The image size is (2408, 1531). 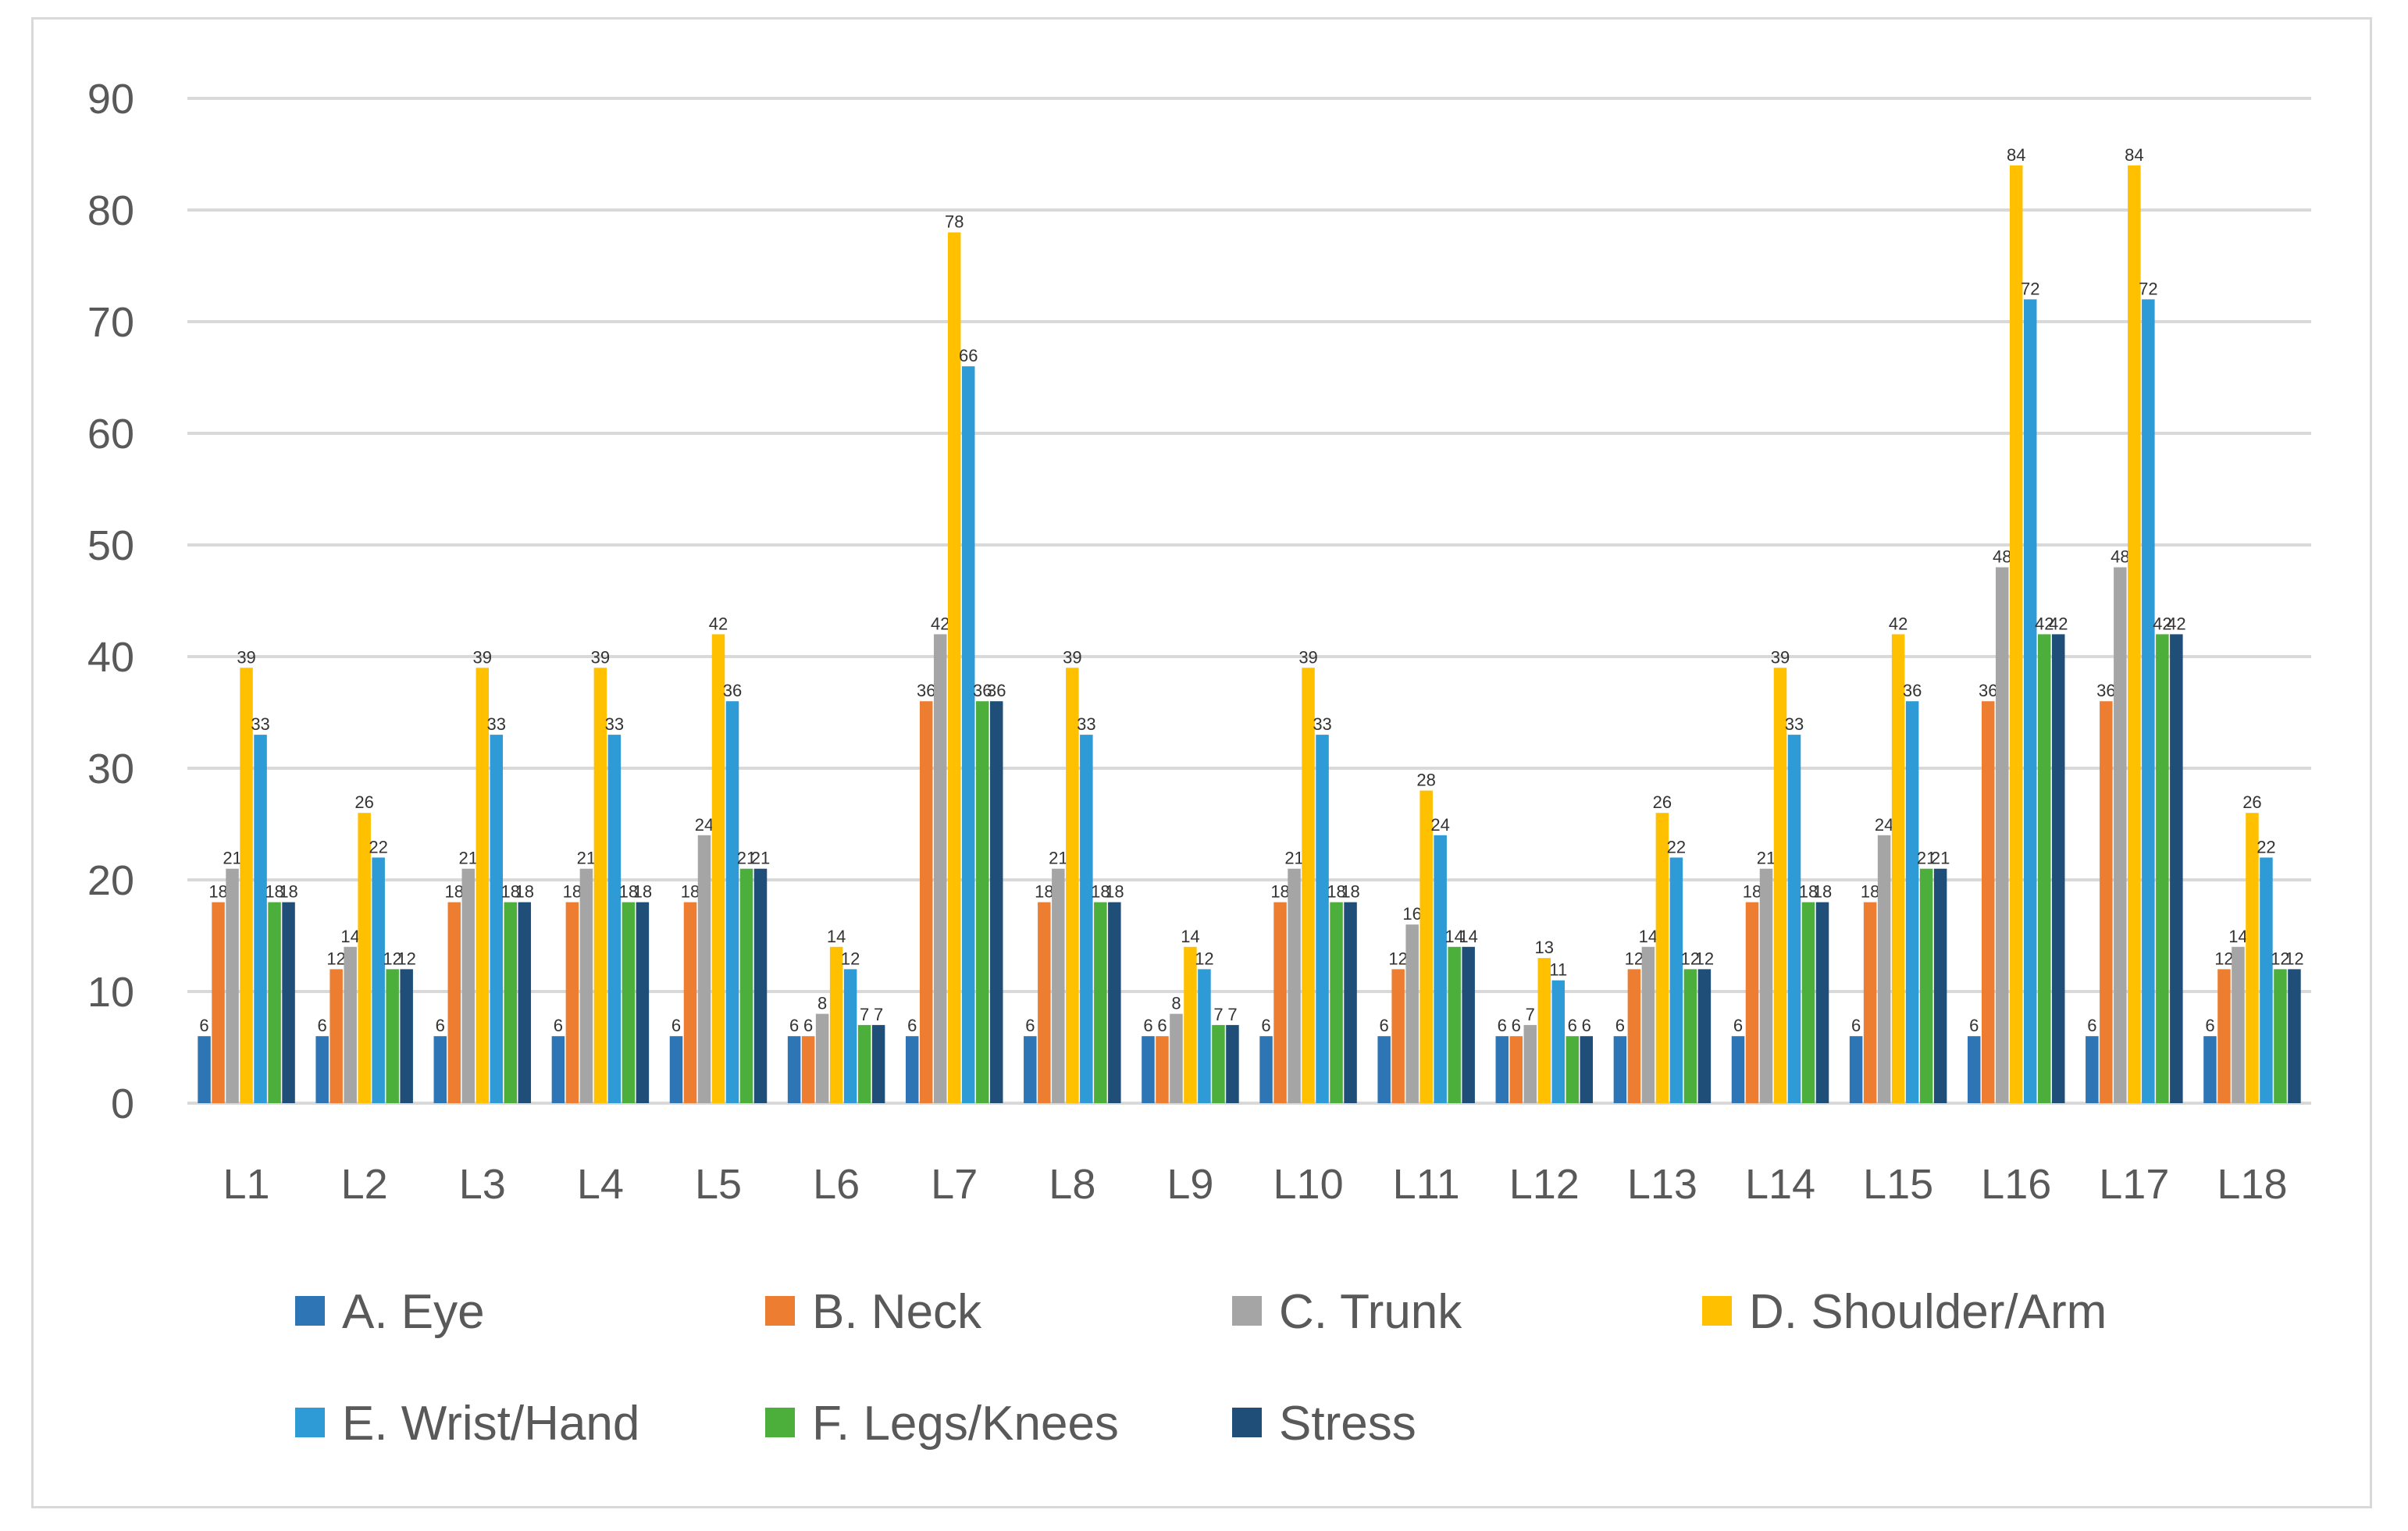 I want to click on y-tick-label: 80, so click(x=110, y=210).